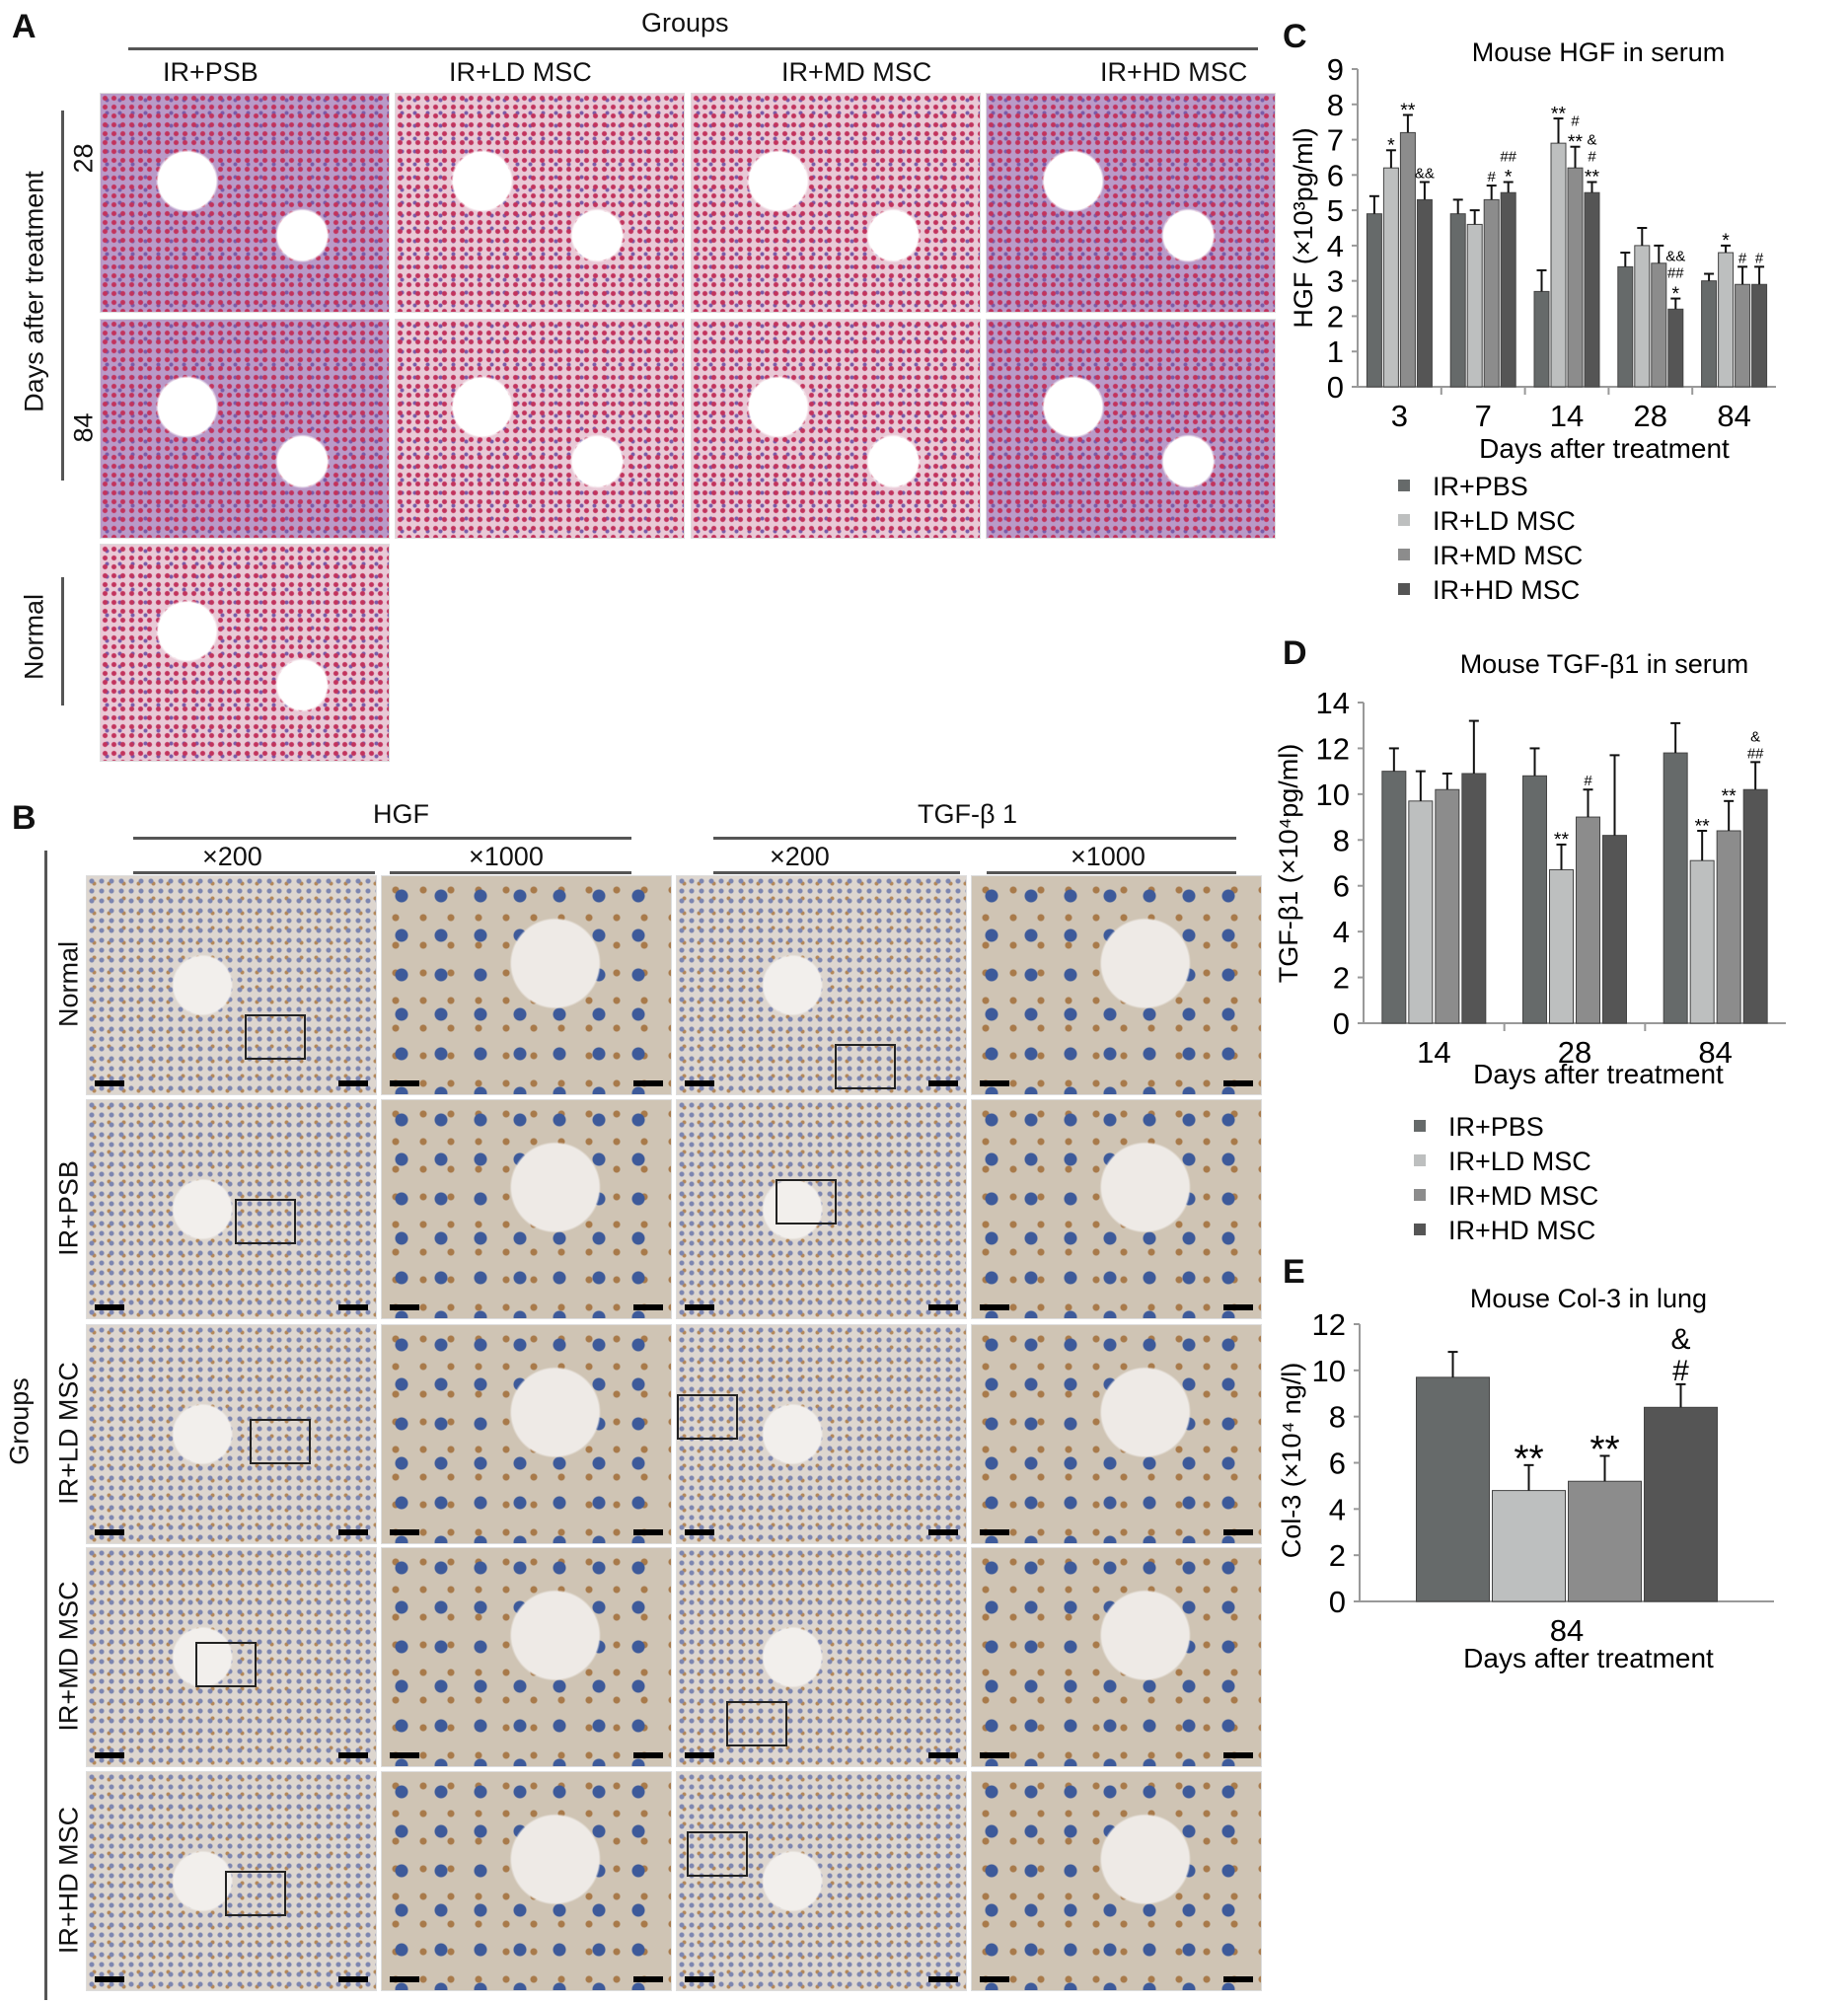  I want to click on x-tick-label: 28, so click(1650, 416).